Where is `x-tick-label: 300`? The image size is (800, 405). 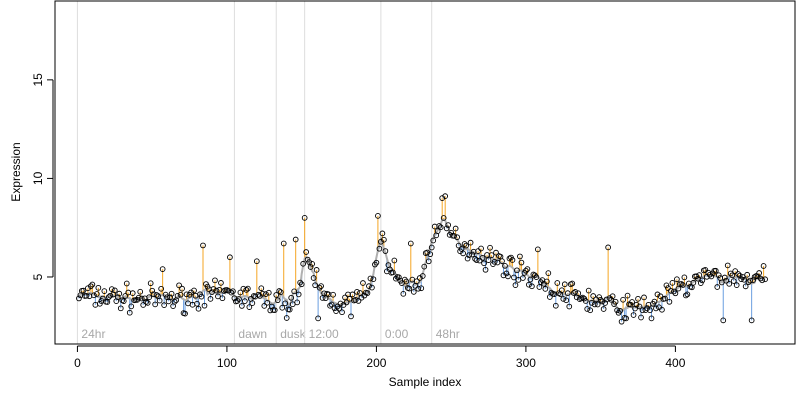 x-tick-label: 300 is located at coordinates (526, 363).